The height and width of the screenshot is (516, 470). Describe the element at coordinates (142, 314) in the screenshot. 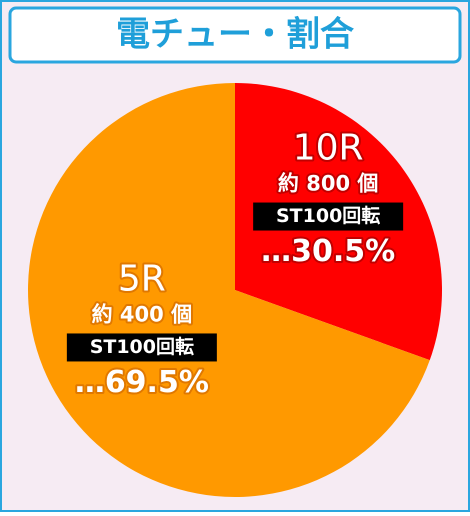

I see `slice-count: 約 400 個` at that location.